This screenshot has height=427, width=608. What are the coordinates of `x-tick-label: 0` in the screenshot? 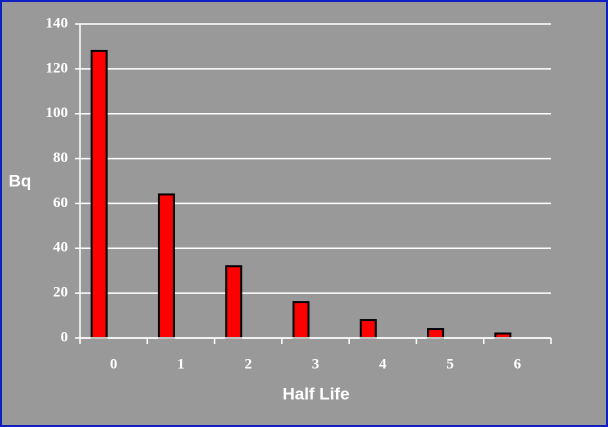 It's located at (114, 364).